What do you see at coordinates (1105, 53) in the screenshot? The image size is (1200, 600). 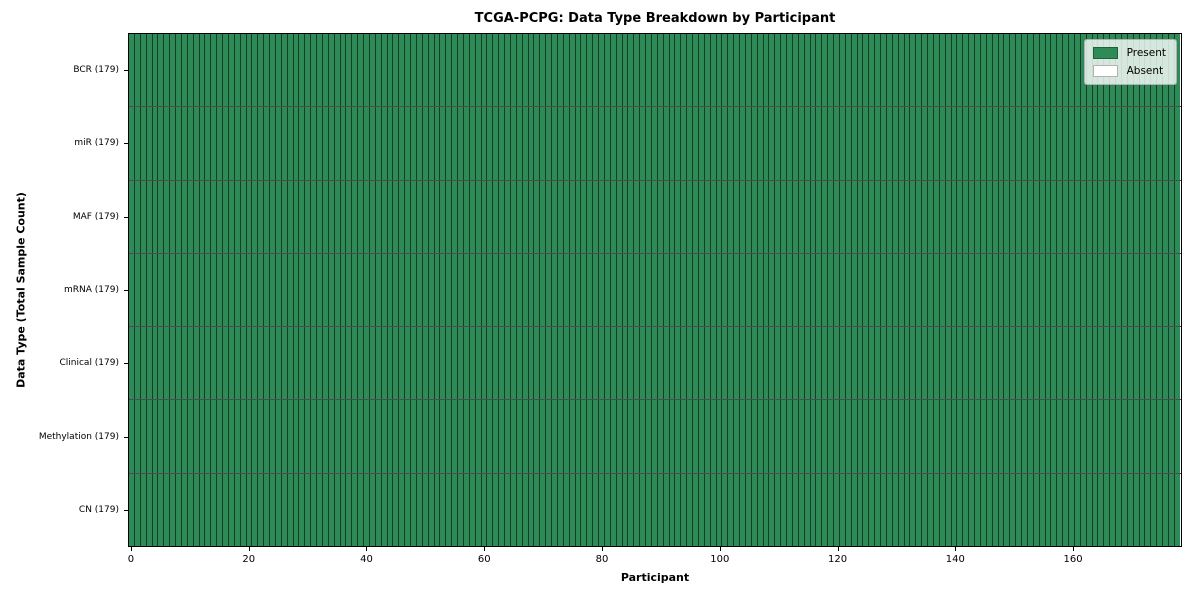 I see `legend-swatch-present` at bounding box center [1105, 53].